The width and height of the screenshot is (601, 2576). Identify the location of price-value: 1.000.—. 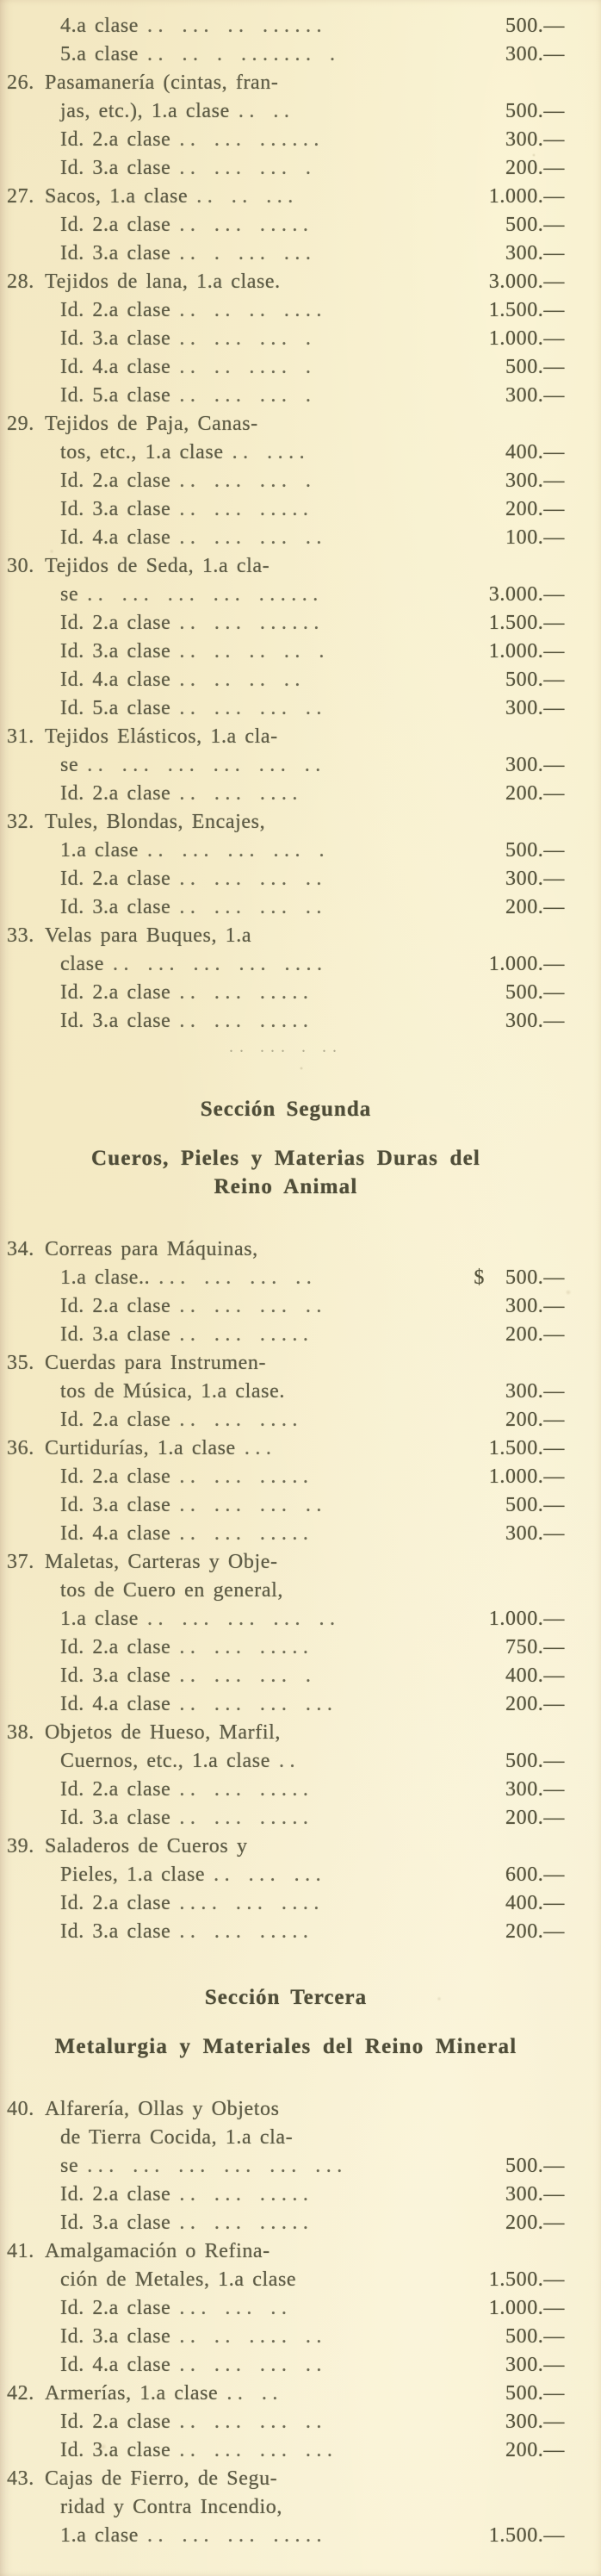
(526, 338).